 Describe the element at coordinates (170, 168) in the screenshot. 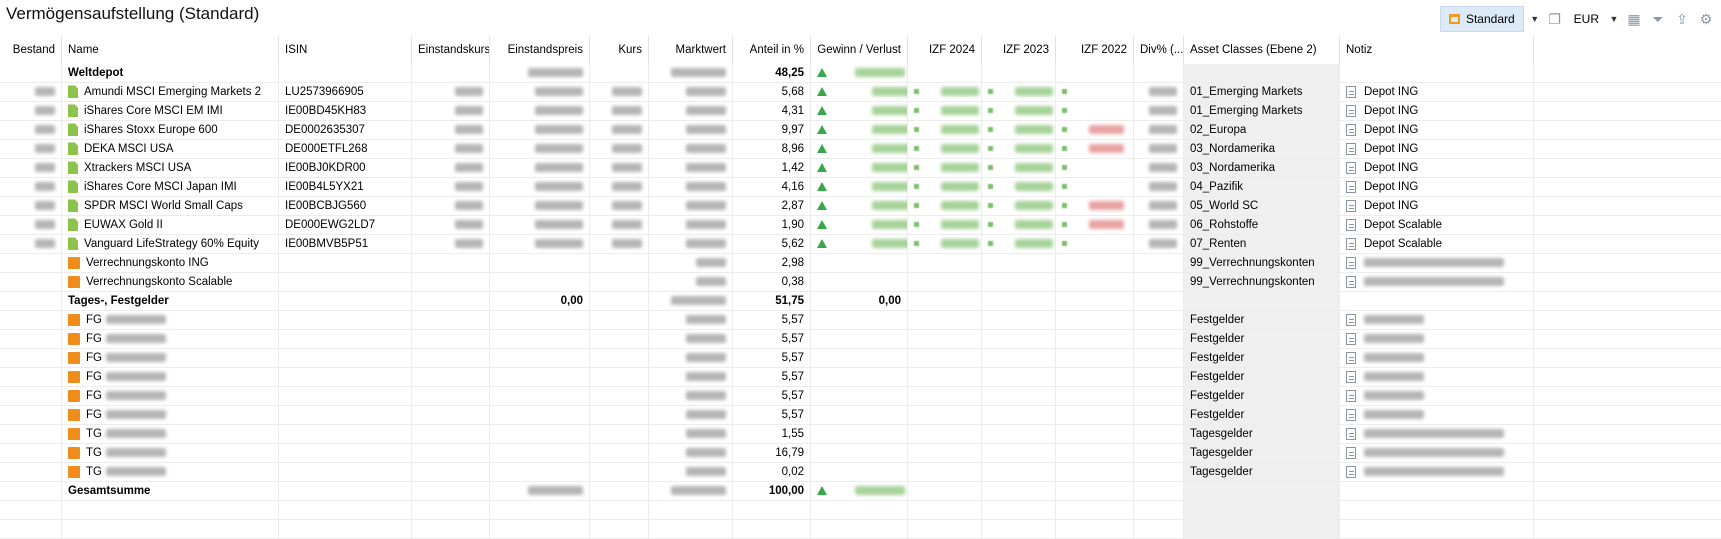

I see `table-cell: Xtrackers MSCI USA` at that location.